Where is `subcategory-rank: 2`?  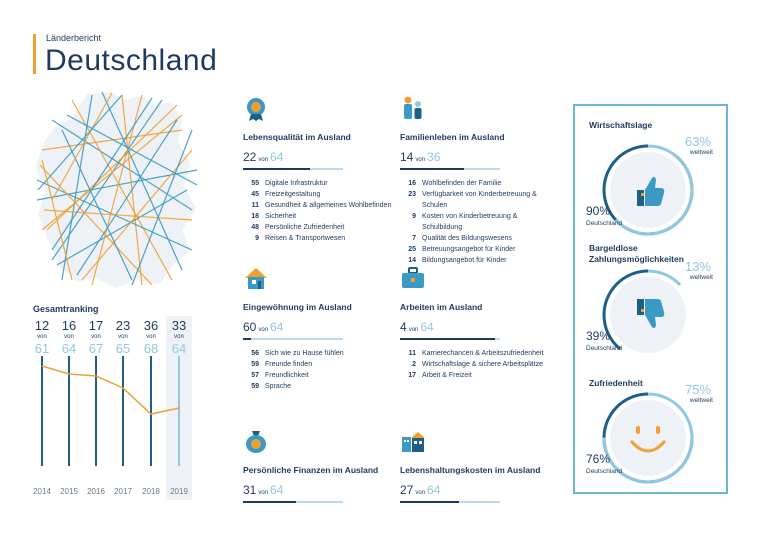
subcategory-rank: 2 is located at coordinates (414, 364).